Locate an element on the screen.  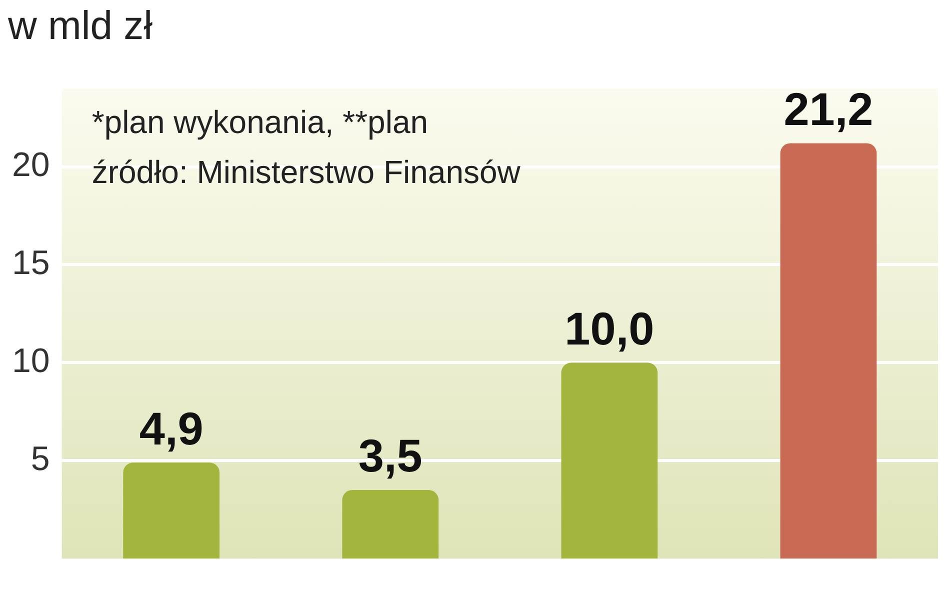
data-label: 10,0 is located at coordinates (609, 328).